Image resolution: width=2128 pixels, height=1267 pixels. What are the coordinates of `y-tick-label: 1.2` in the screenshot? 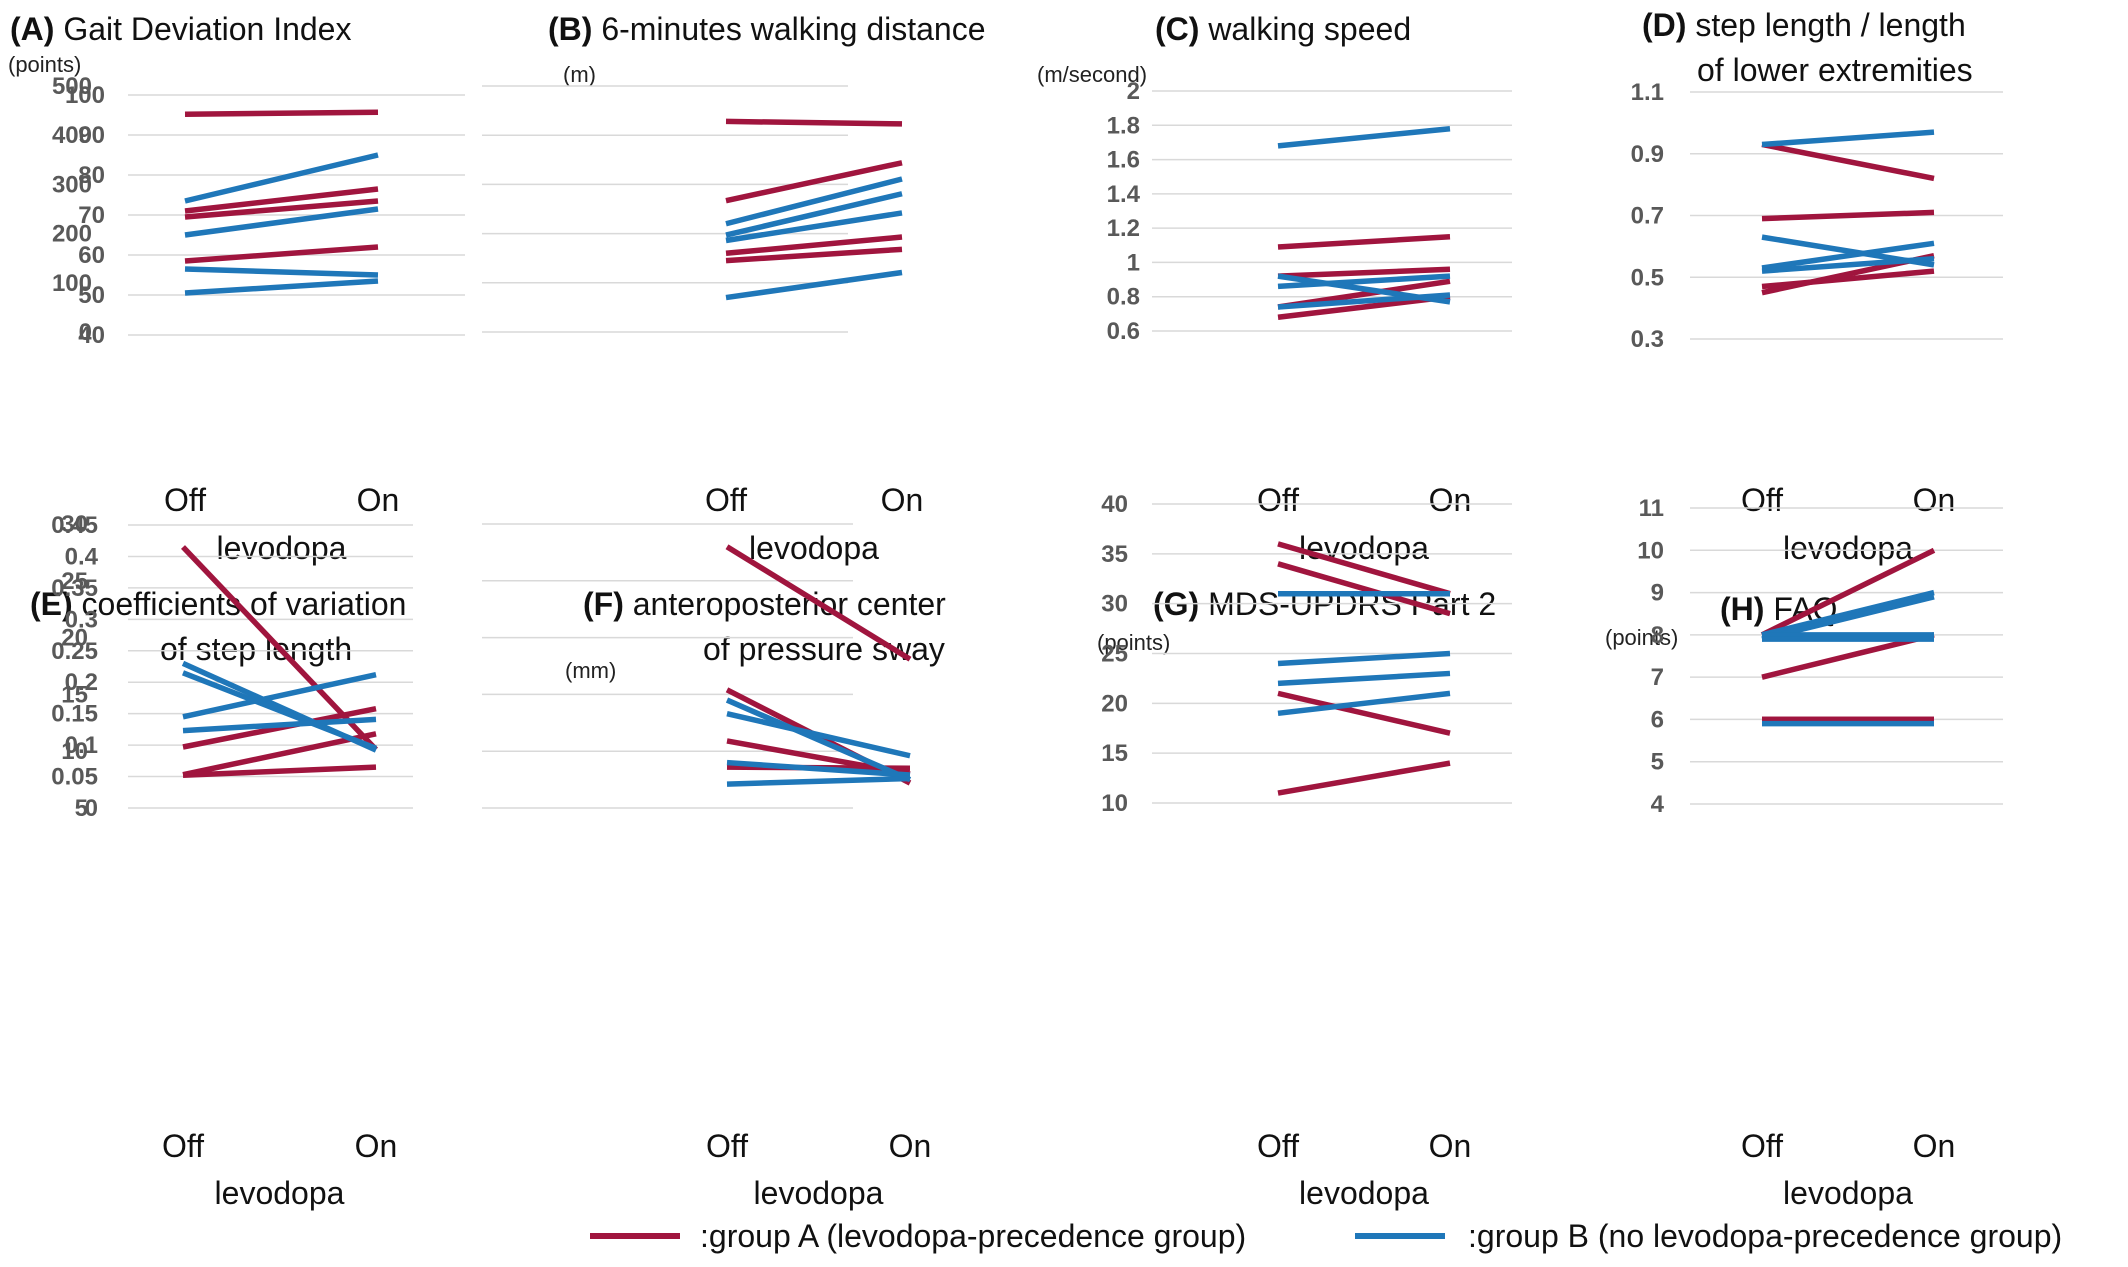 It's located at (1123, 228).